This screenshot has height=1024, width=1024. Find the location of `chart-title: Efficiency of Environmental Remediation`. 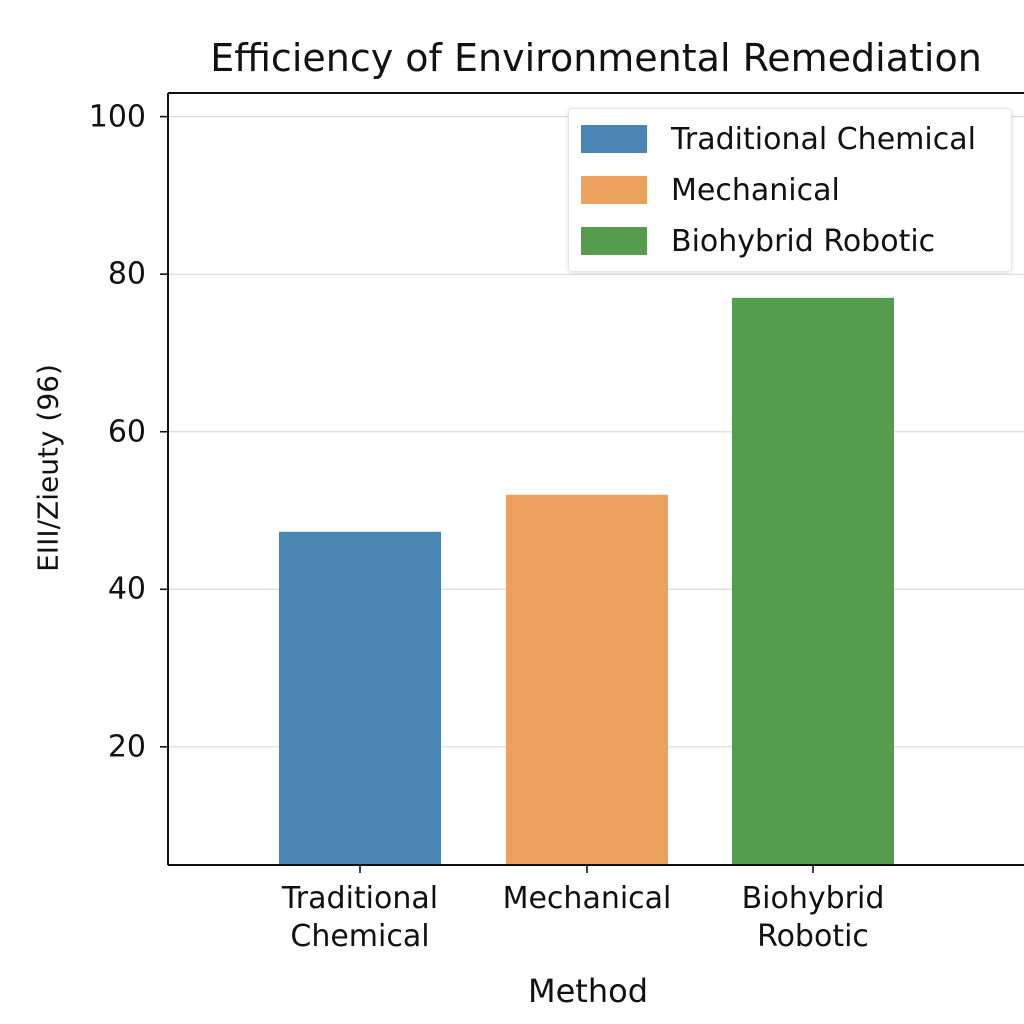

chart-title: Efficiency of Environmental Remediation is located at coordinates (596, 58).